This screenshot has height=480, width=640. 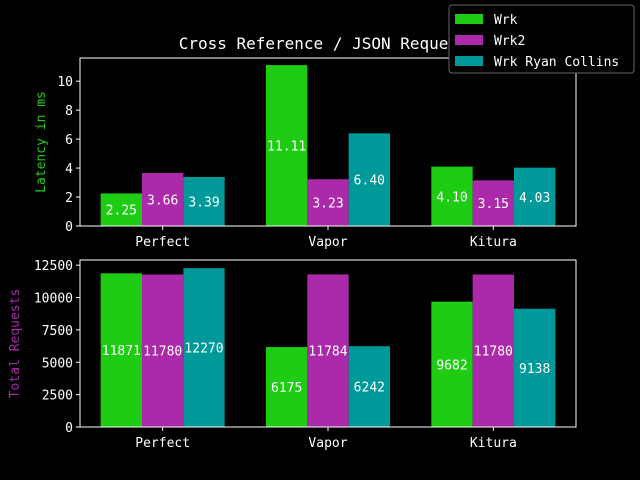 I want to click on bar-value-label: 3.23, so click(x=327, y=204).